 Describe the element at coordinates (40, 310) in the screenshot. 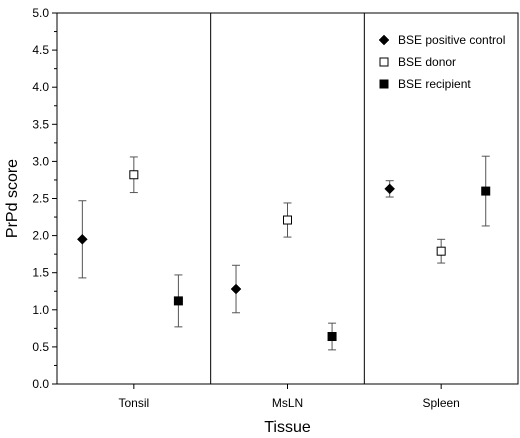

I see `y-tick-label: 1.0` at that location.